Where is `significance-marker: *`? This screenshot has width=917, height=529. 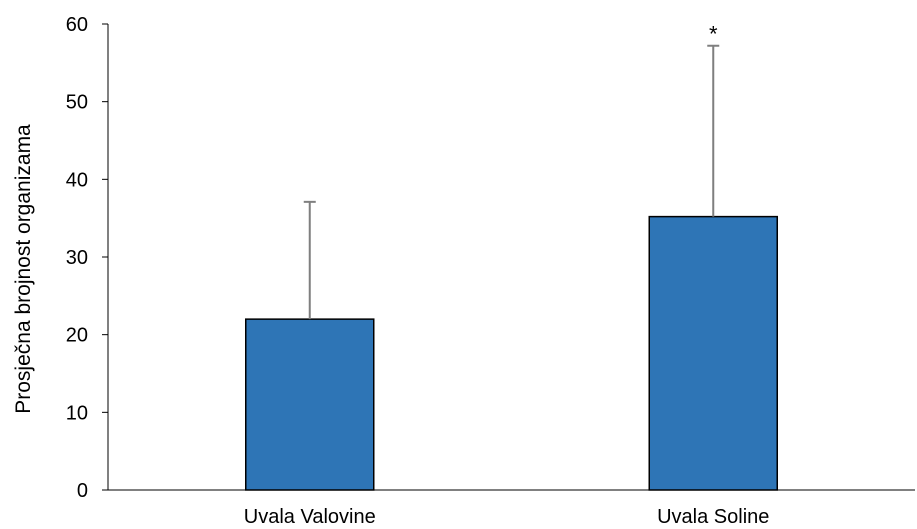 significance-marker: * is located at coordinates (713, 34).